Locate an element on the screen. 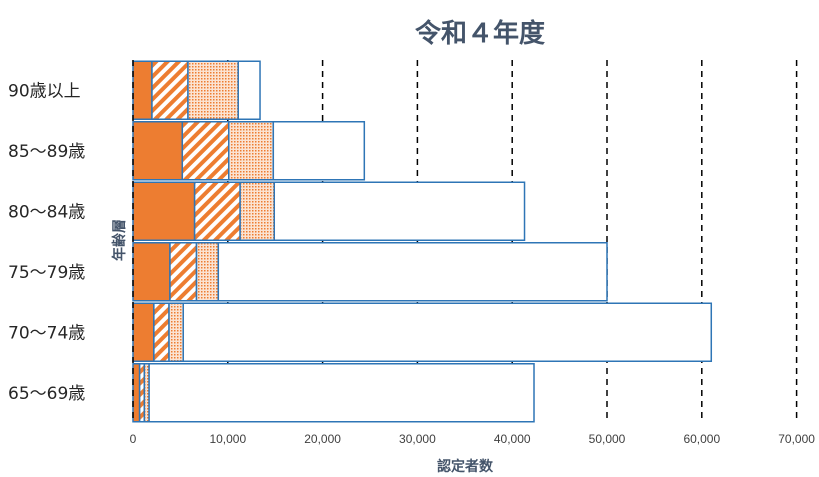 This screenshot has height=477, width=819. x-tick-label-3: 30,000 is located at coordinates (417, 439).